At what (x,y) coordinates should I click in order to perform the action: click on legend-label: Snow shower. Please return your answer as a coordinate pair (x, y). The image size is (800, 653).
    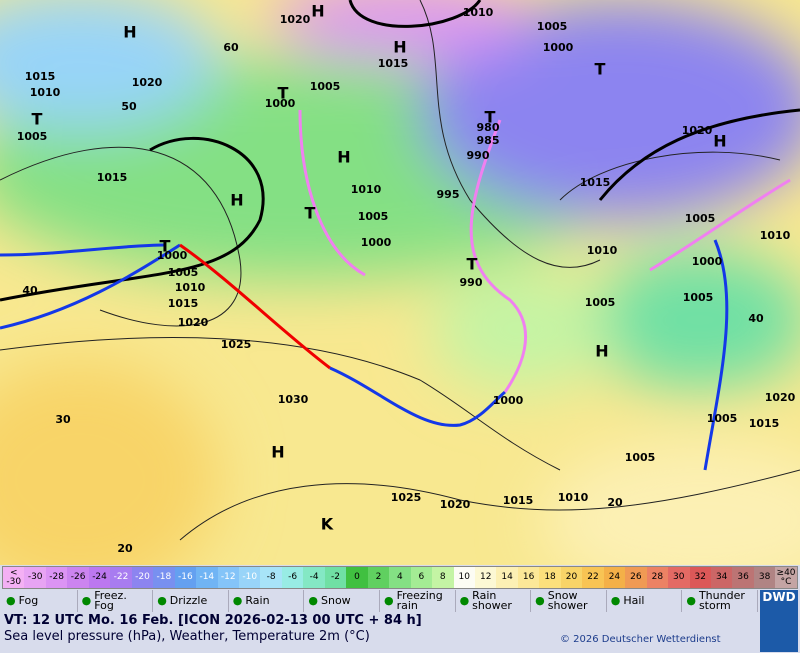
    Looking at the image, I should click on (567, 600).